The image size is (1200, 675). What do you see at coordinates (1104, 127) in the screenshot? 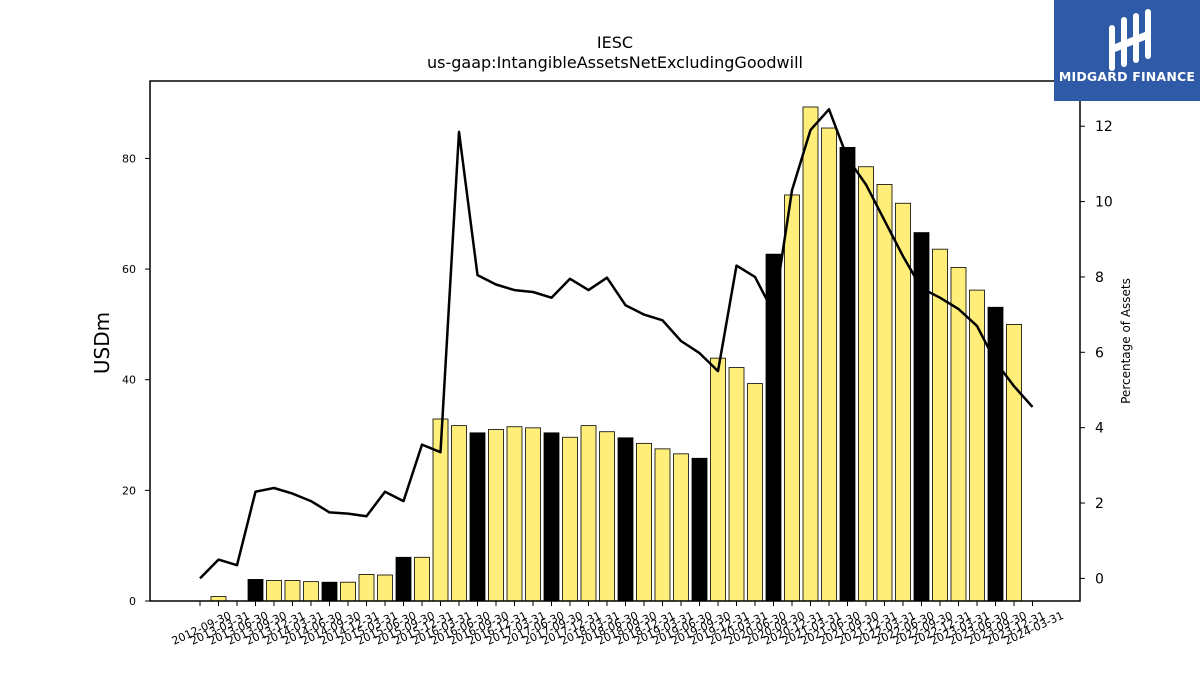
I see `y2-tick-label: 12` at bounding box center [1104, 127].